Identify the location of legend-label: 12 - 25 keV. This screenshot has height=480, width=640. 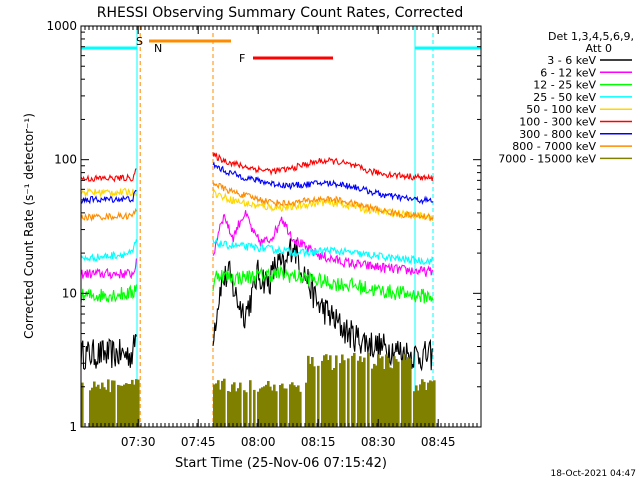
(564, 85).